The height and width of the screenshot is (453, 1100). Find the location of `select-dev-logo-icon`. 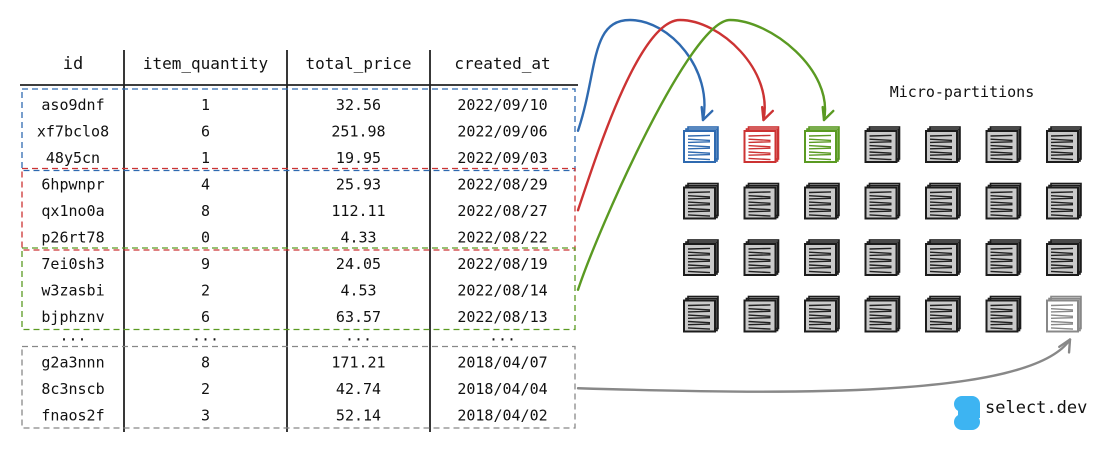

select-dev-logo-icon is located at coordinates (967, 413).